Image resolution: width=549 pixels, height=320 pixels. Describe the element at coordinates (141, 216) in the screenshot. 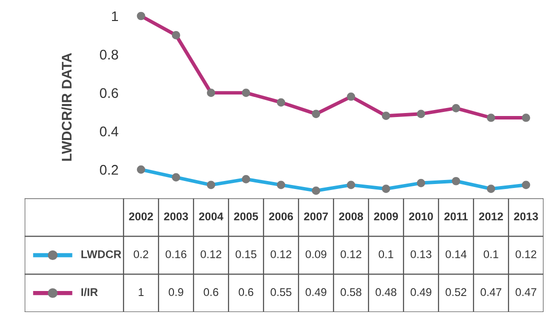

I see `x-tick-label: 2002` at that location.